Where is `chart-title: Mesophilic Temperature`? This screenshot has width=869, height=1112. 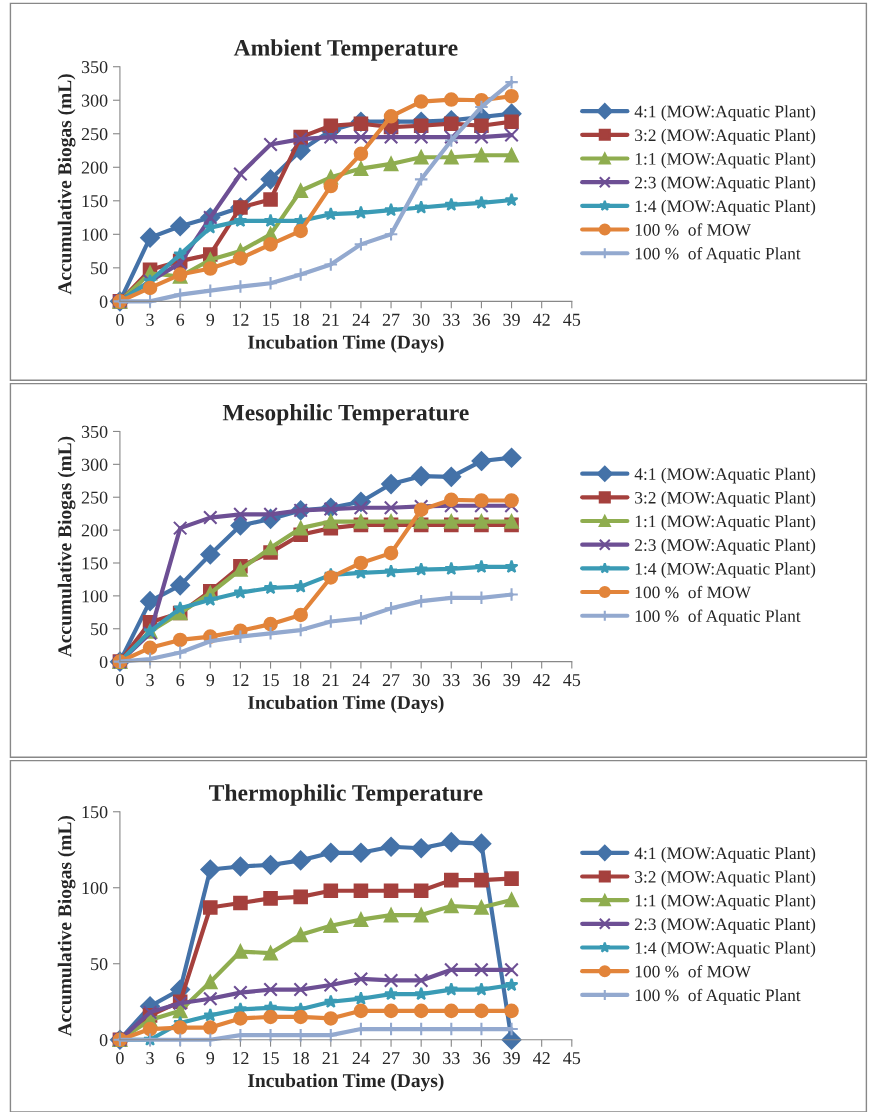
chart-title: Mesophilic Temperature is located at coordinates (345, 414).